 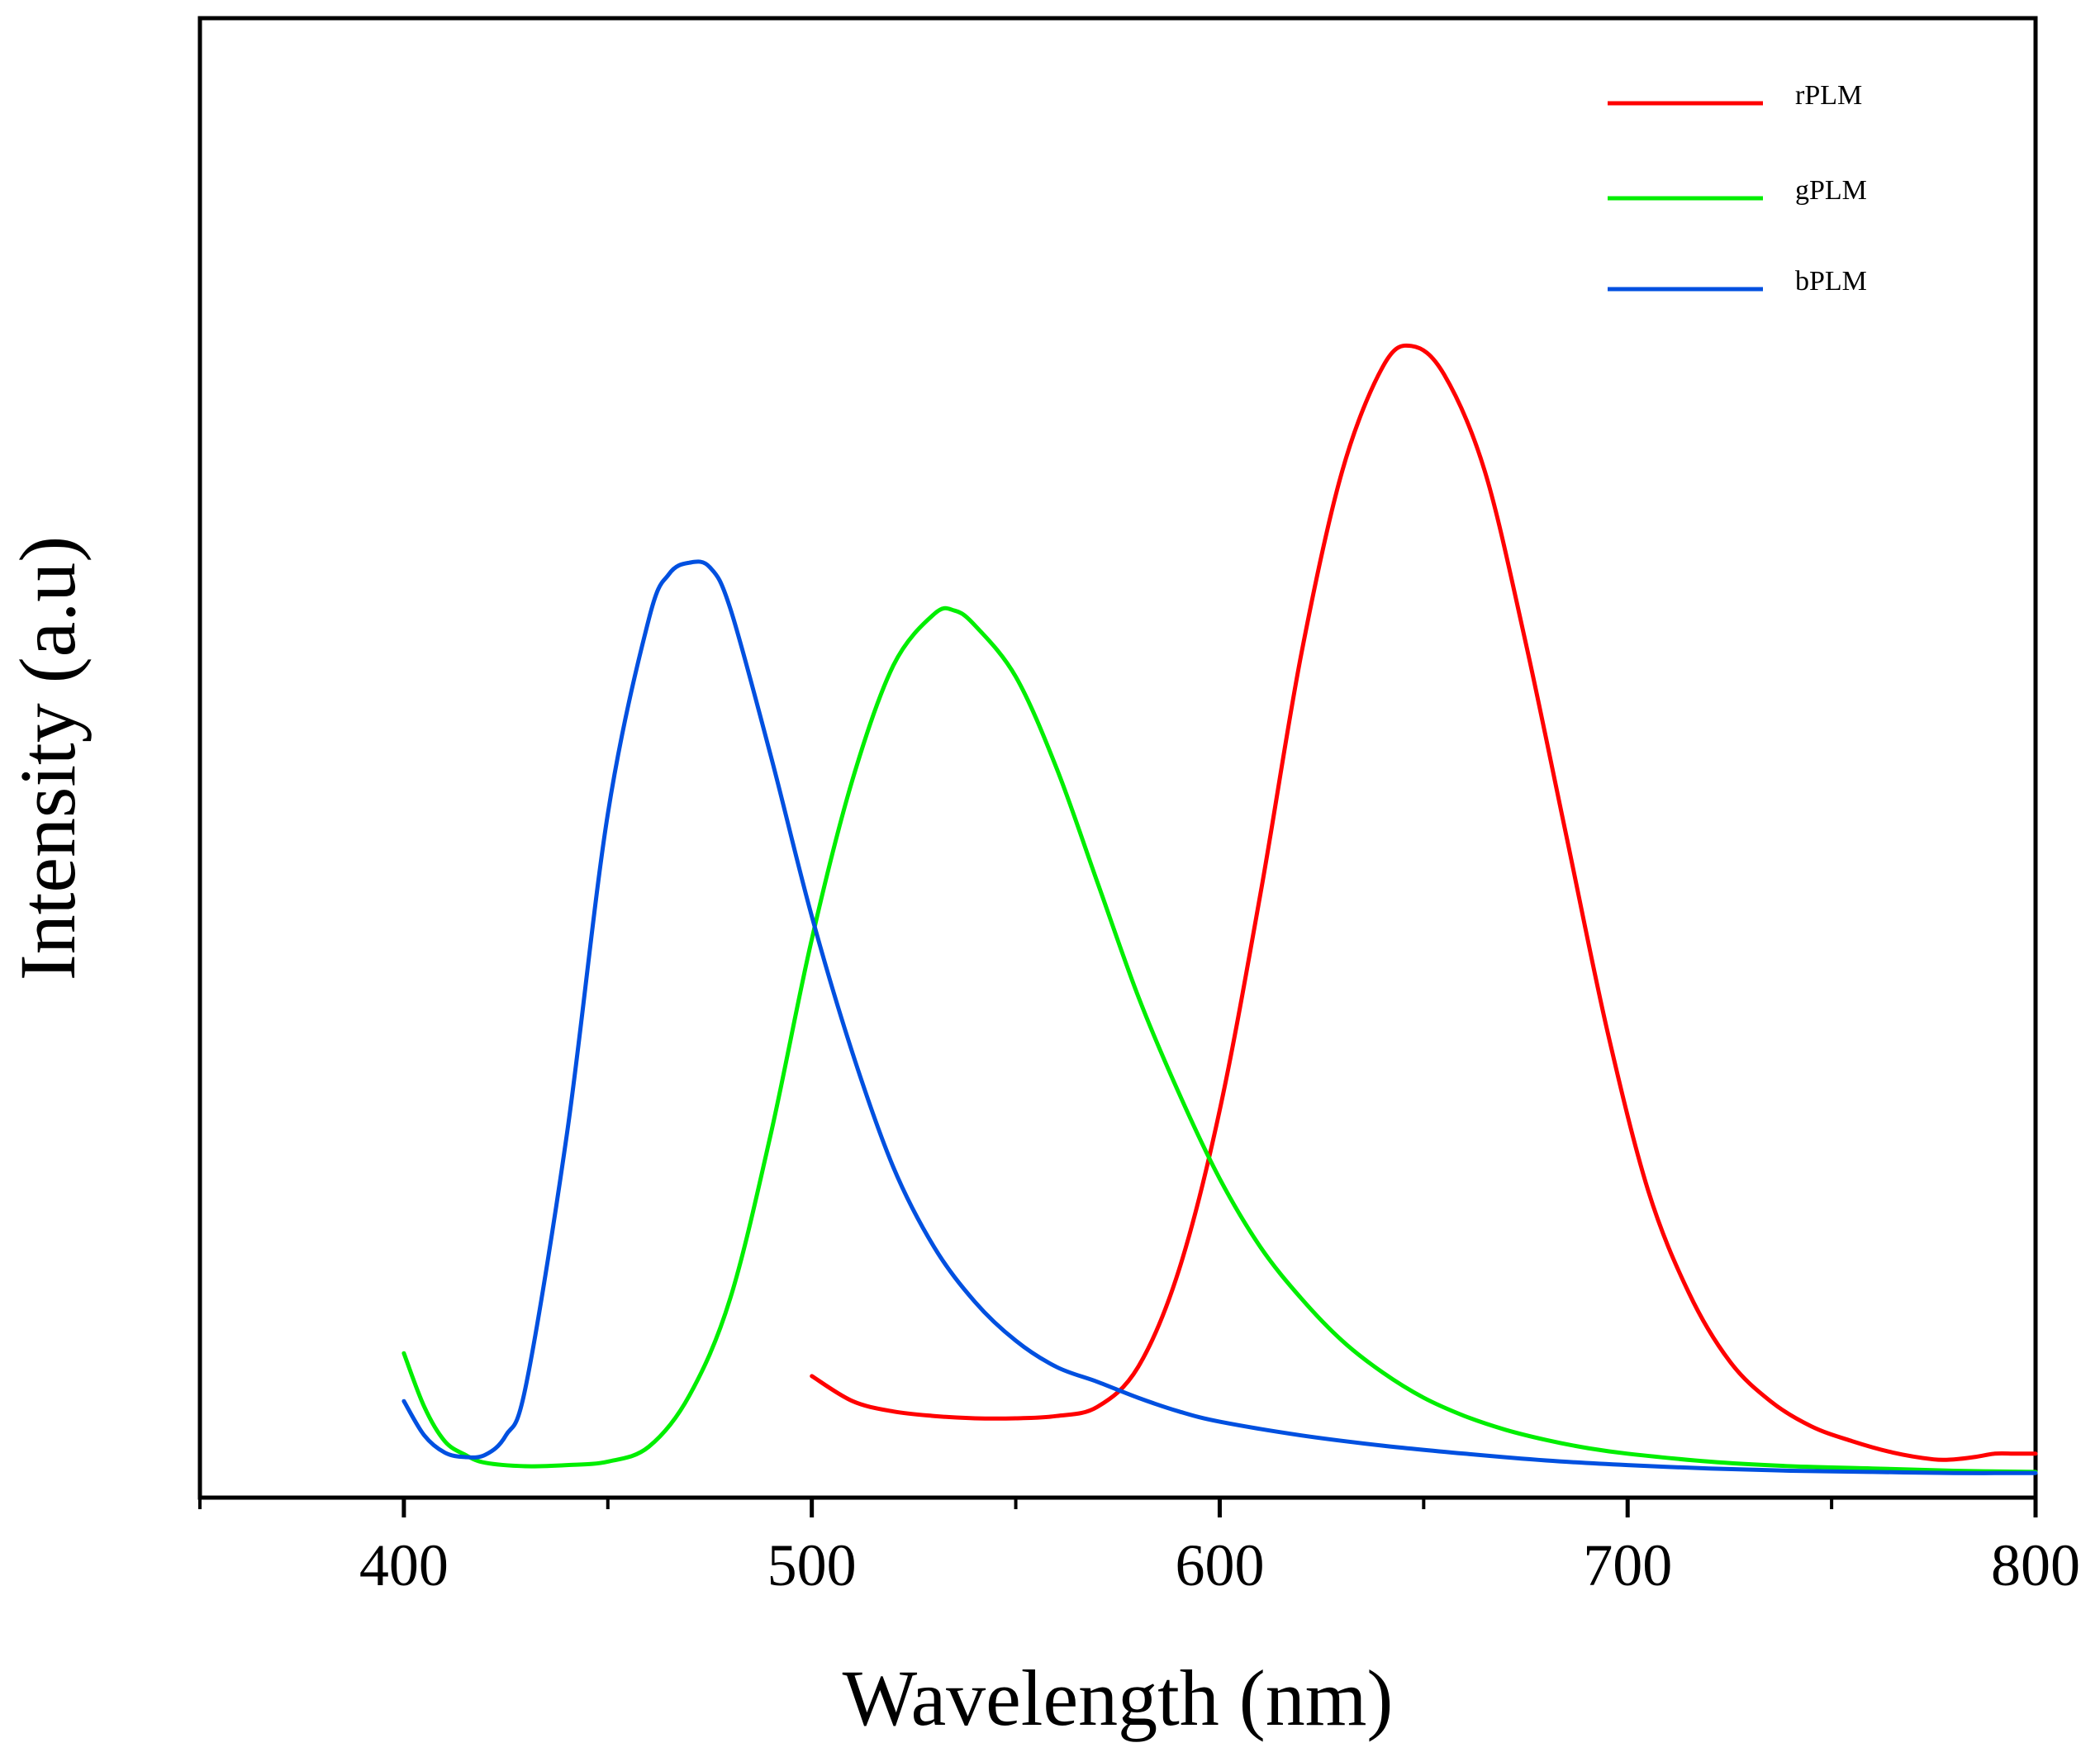 What do you see at coordinates (47, 759) in the screenshot?
I see `y-axis-title: Intensity (a.u)` at bounding box center [47, 759].